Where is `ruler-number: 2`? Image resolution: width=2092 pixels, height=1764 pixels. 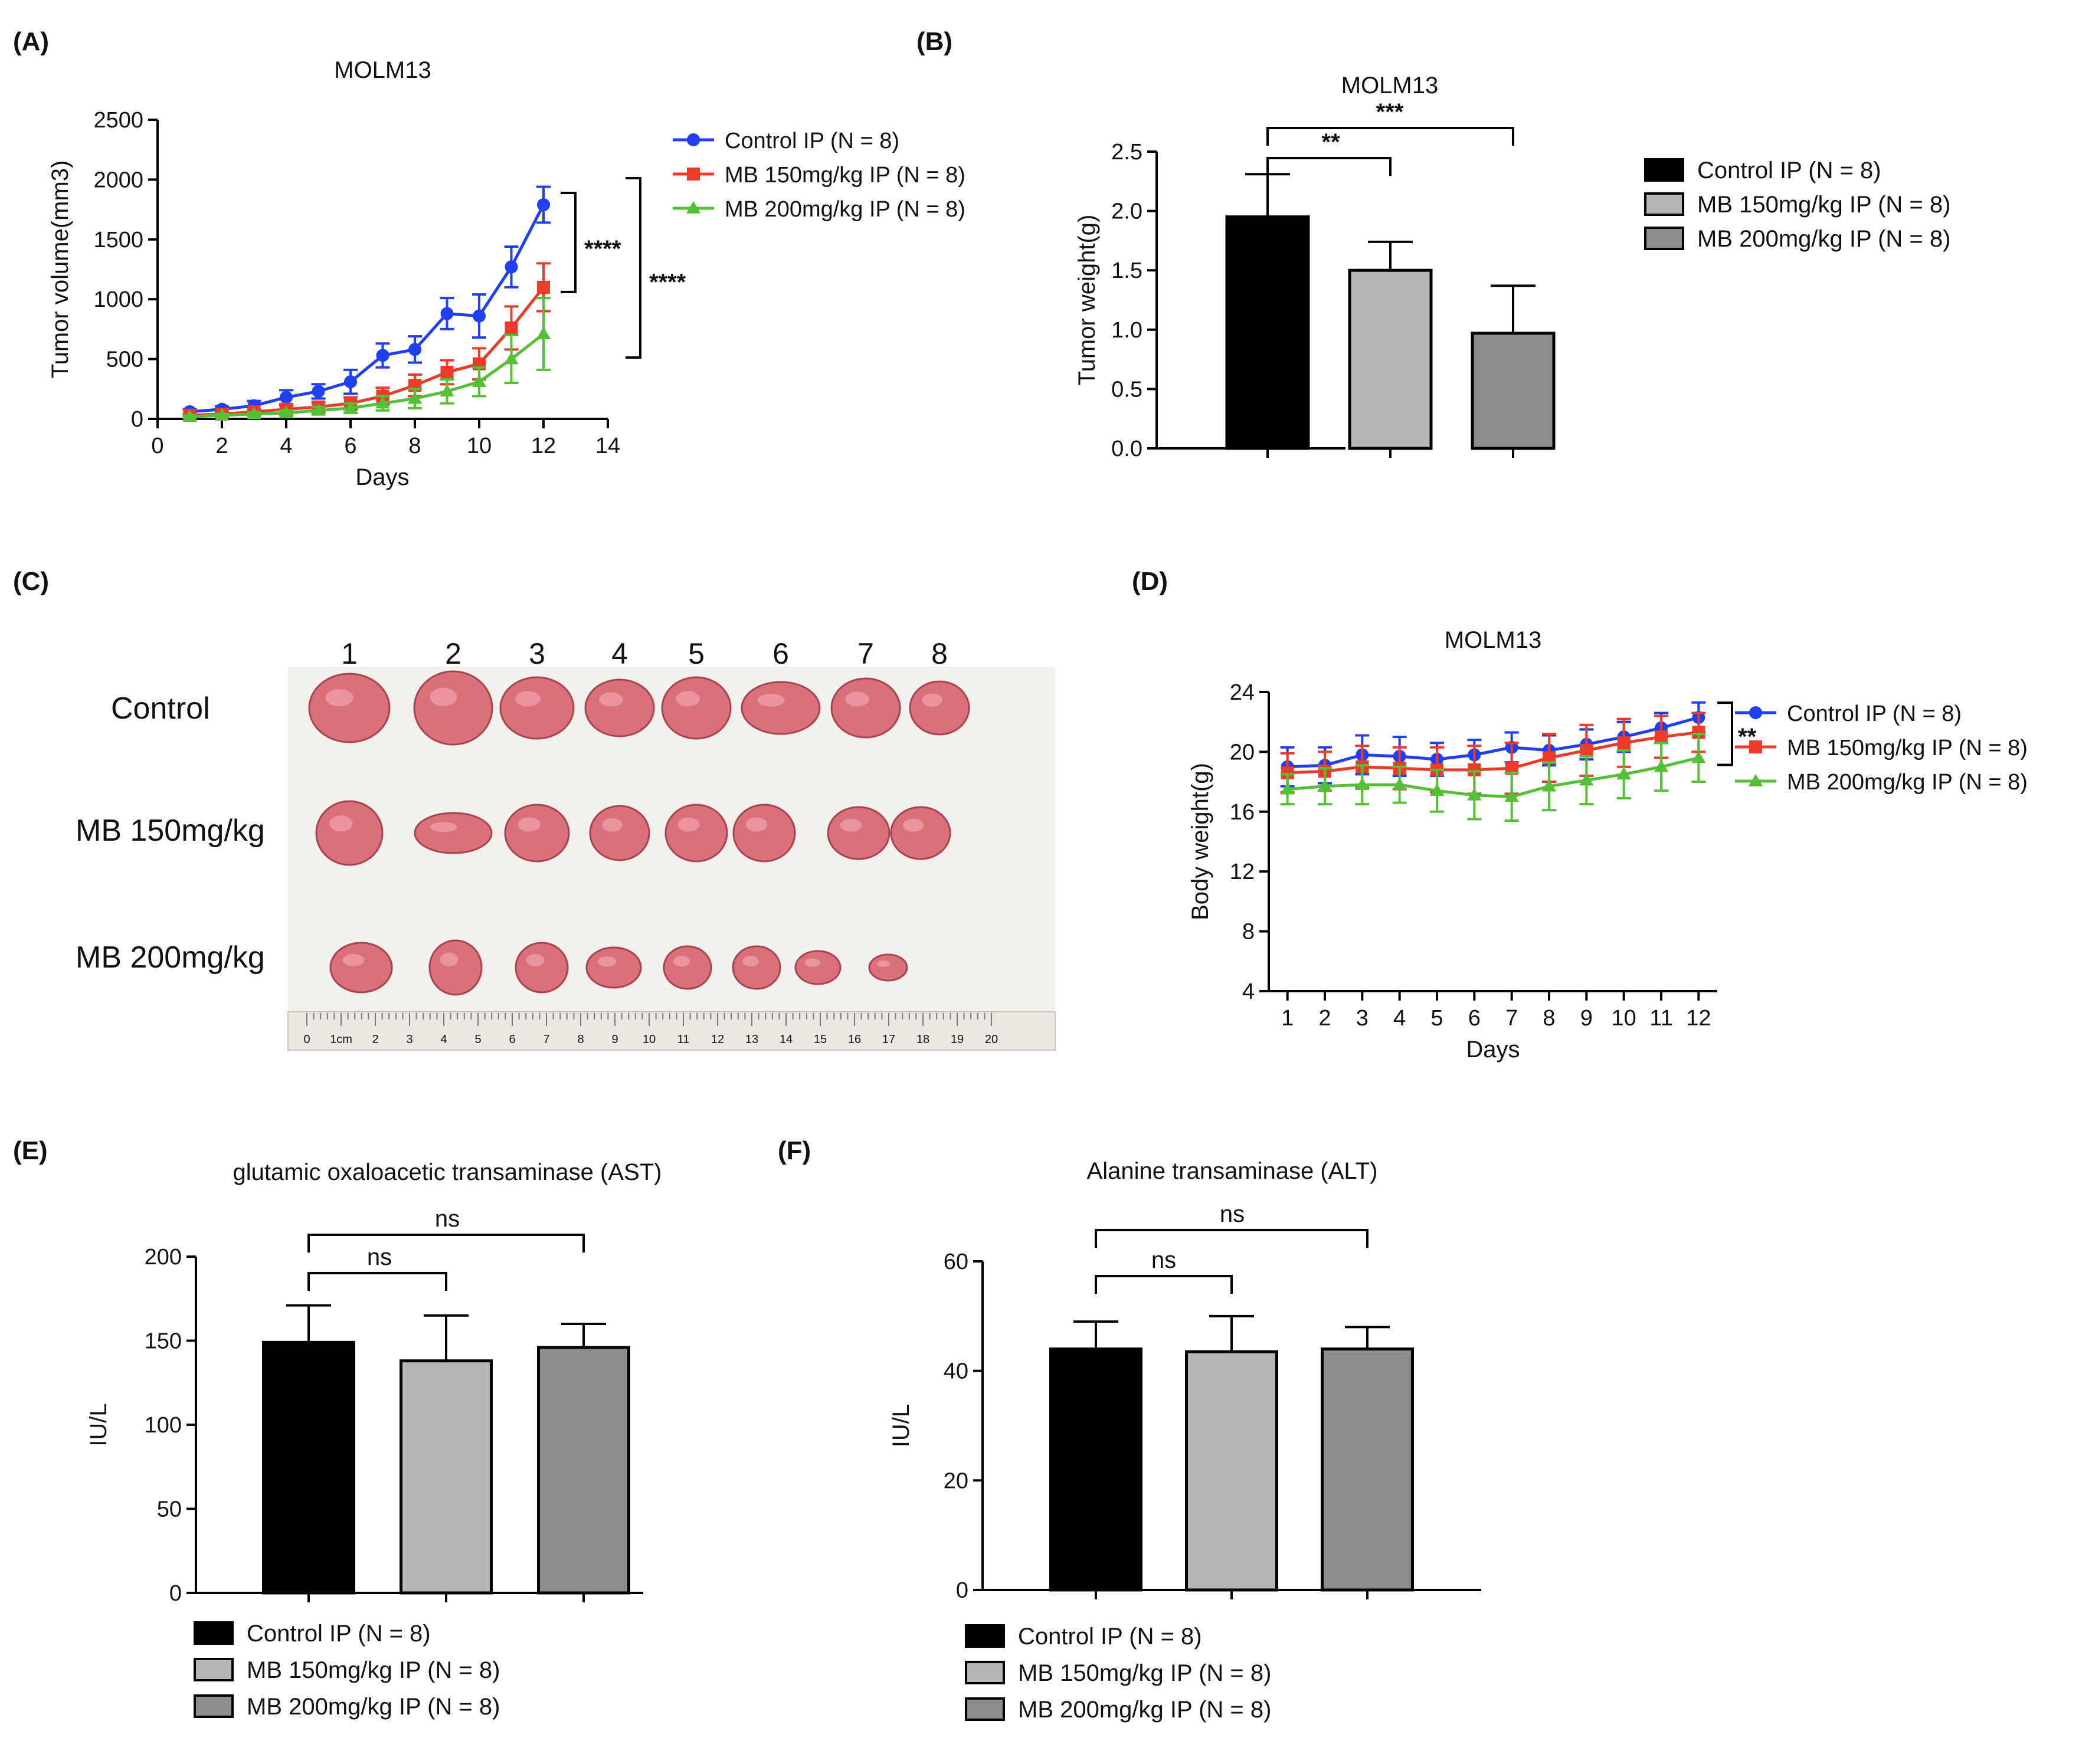
ruler-number: 2 is located at coordinates (375, 1039).